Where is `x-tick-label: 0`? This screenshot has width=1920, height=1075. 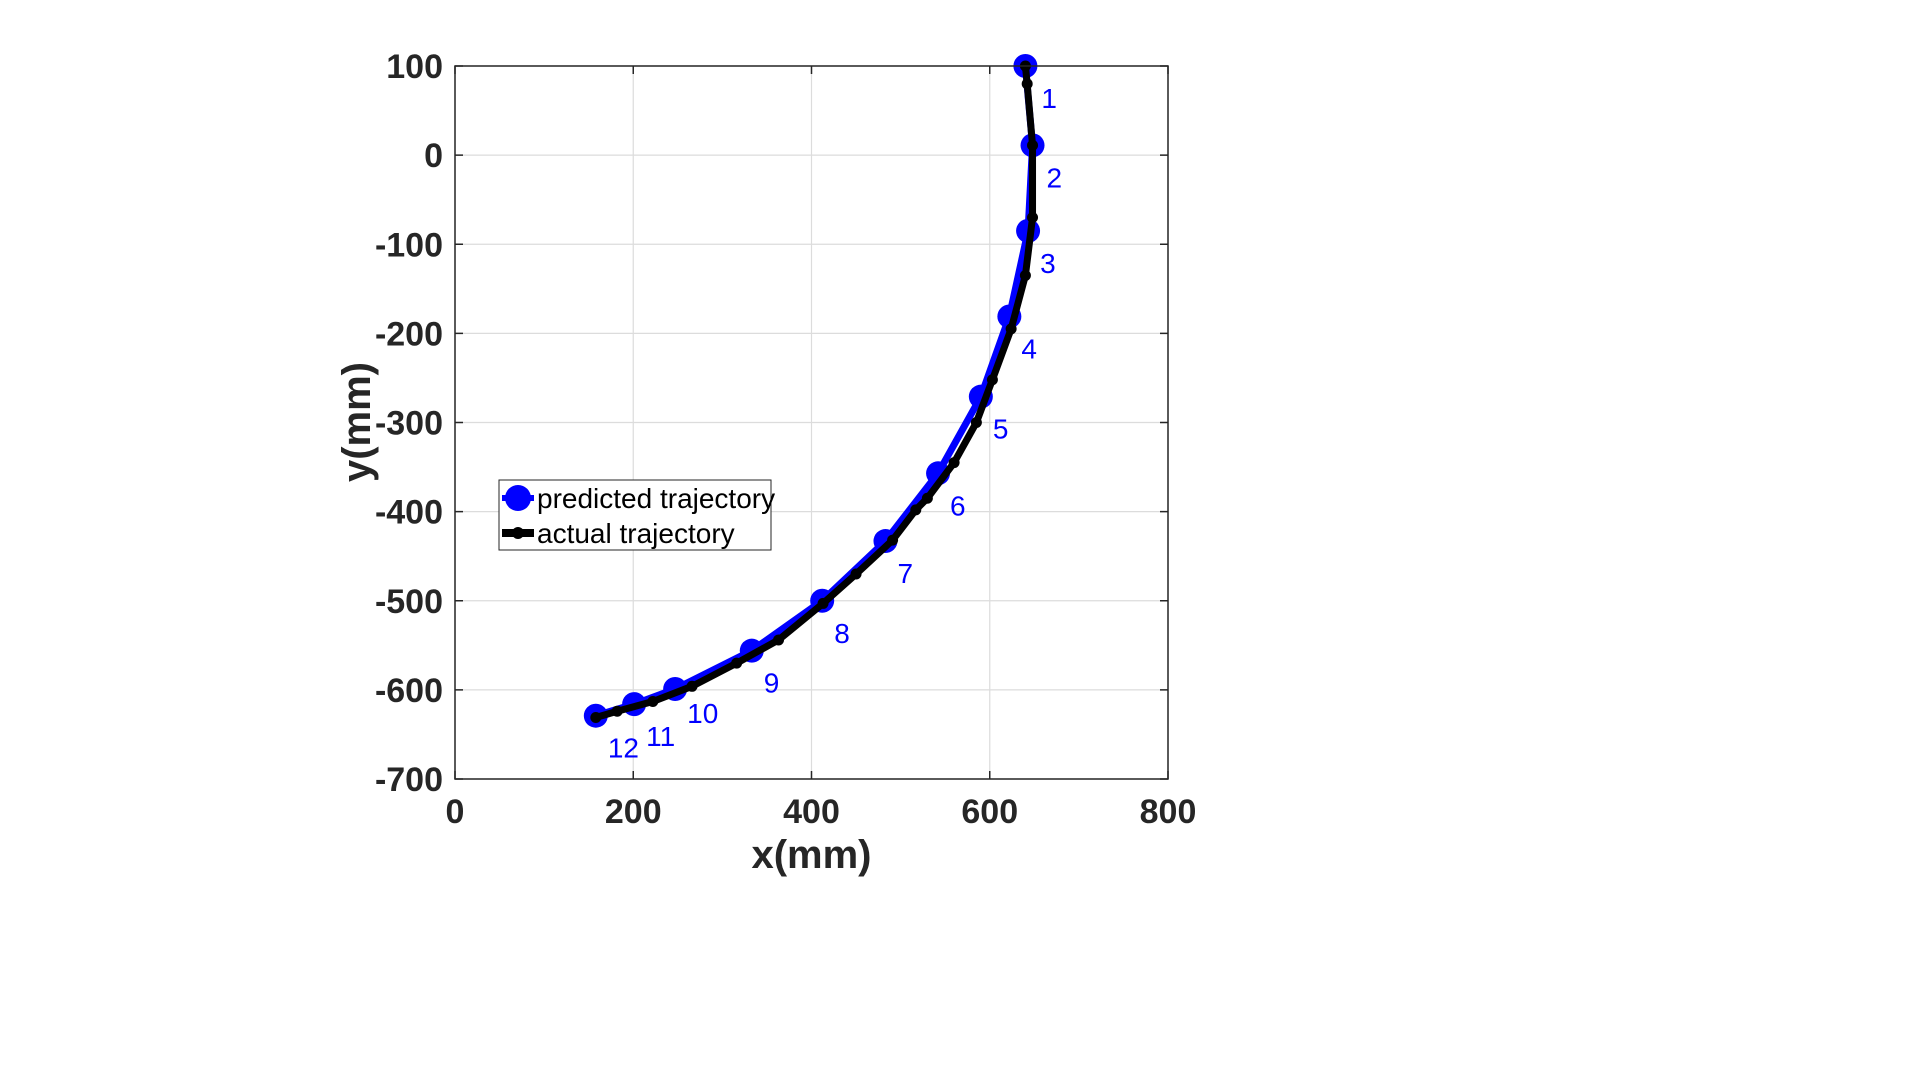 x-tick-label: 0 is located at coordinates (455, 812).